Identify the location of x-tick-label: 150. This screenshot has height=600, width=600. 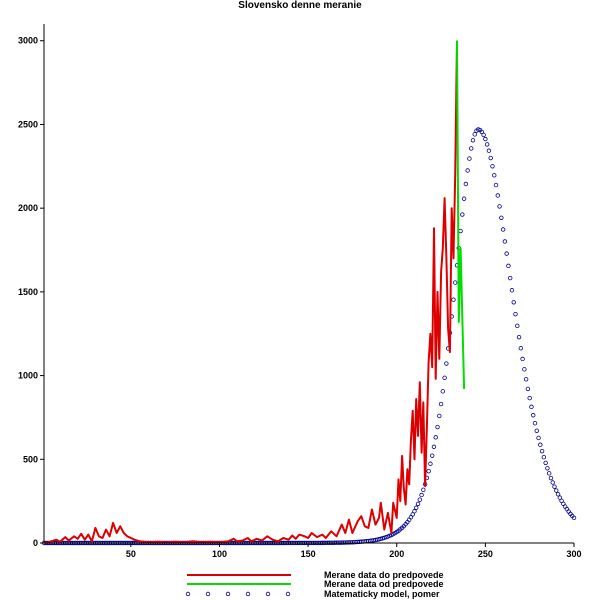
(308, 554).